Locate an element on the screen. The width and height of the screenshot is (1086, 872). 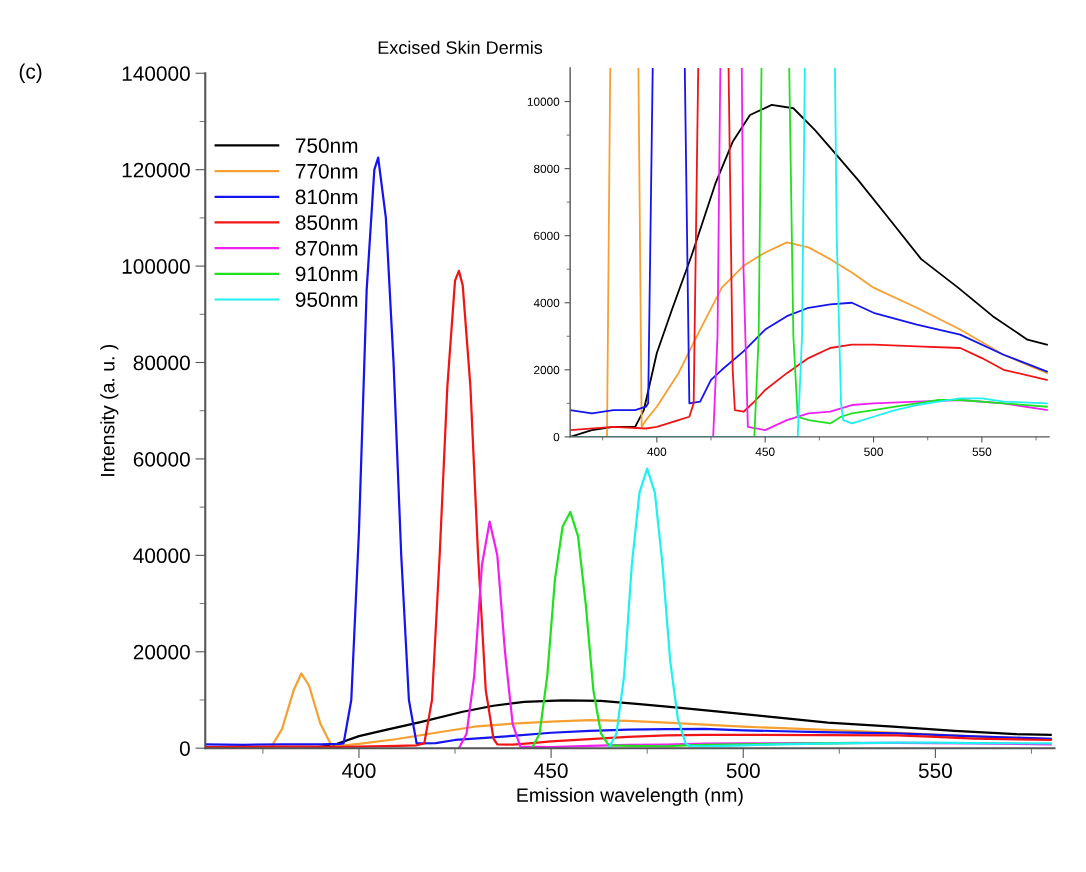
chart-title: Excised Skin Dermis is located at coordinates (460, 47).